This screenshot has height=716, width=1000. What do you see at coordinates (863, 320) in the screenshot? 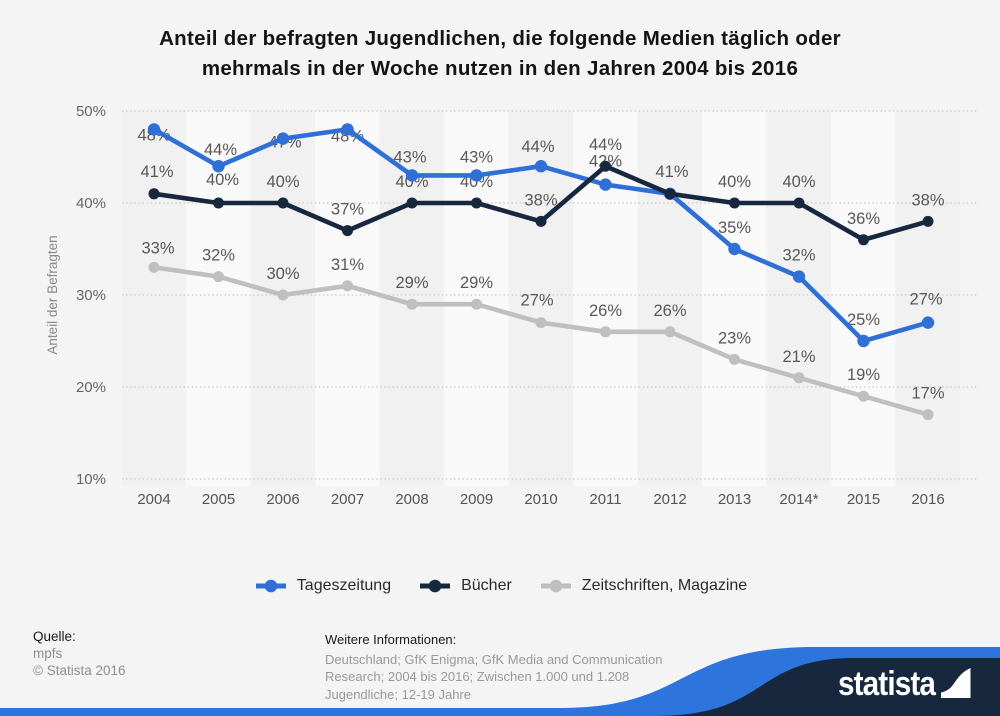
I see `value-label: 25%` at bounding box center [863, 320].